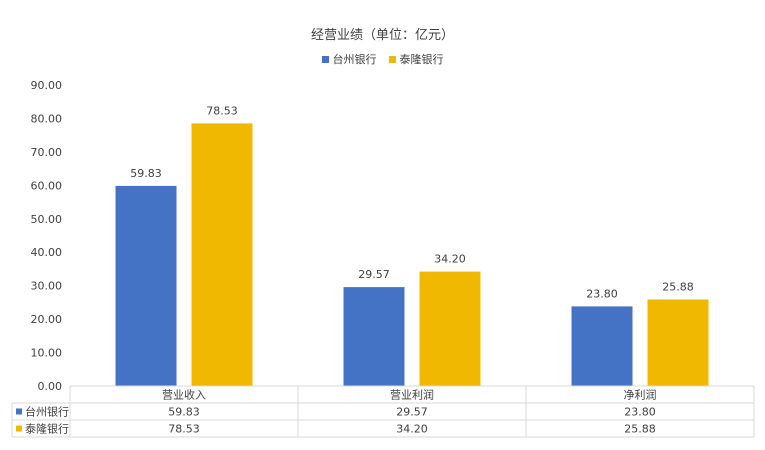 This screenshot has width=765, height=450. Describe the element at coordinates (678, 286) in the screenshot. I see `data-label: 25.88` at that location.